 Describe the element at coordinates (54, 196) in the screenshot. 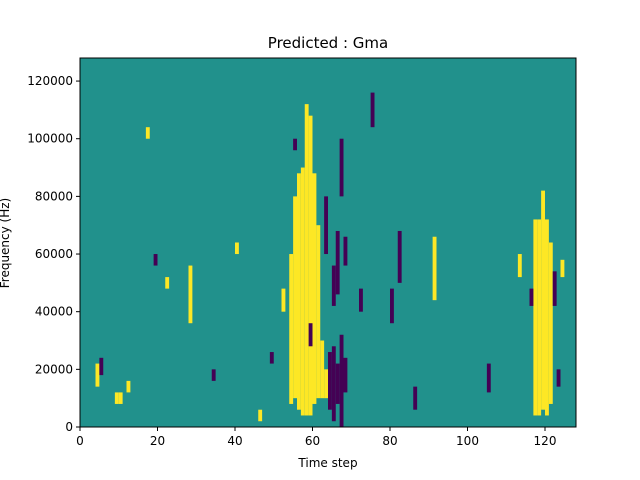

I see `y-tick-label: 80000` at that location.